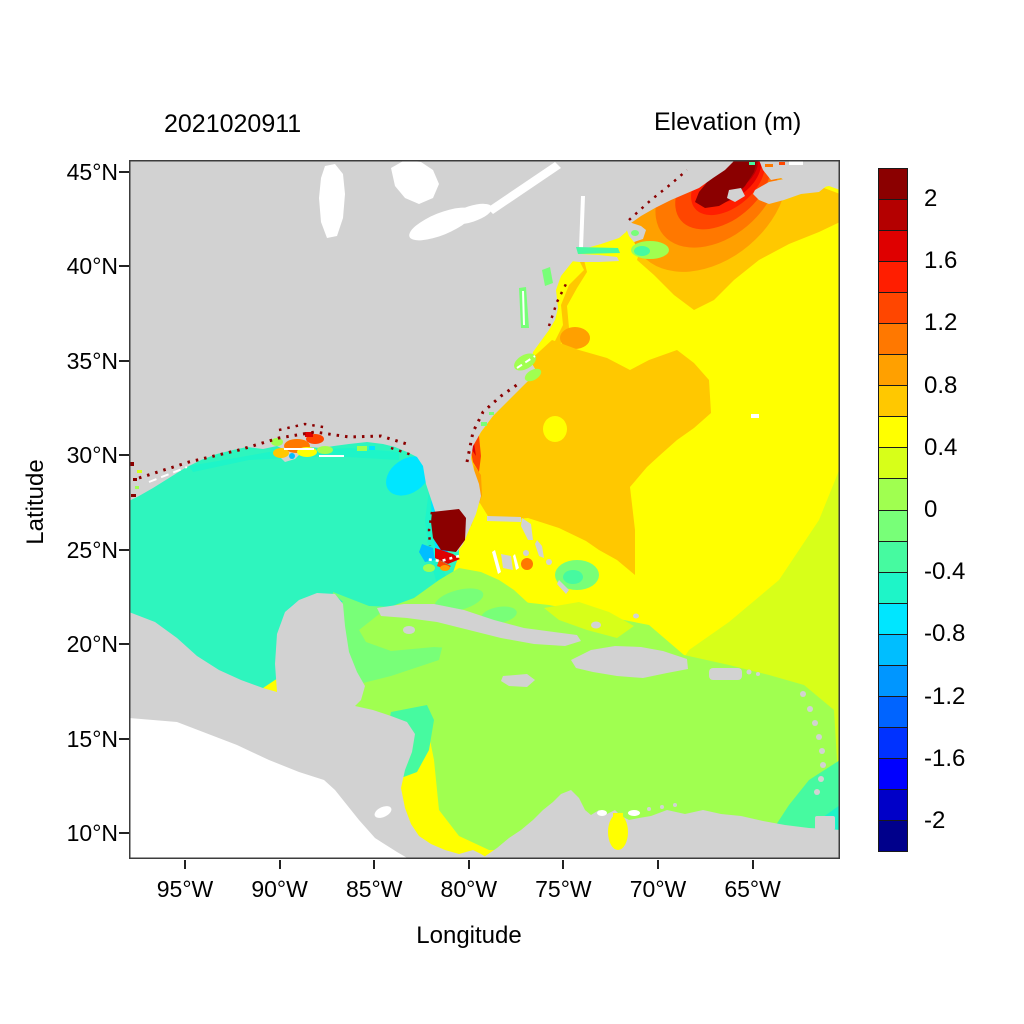 The image size is (1024, 1024). What do you see at coordinates (269, 788) in the screenshot?
I see `pacific-outside-domain` at bounding box center [269, 788].